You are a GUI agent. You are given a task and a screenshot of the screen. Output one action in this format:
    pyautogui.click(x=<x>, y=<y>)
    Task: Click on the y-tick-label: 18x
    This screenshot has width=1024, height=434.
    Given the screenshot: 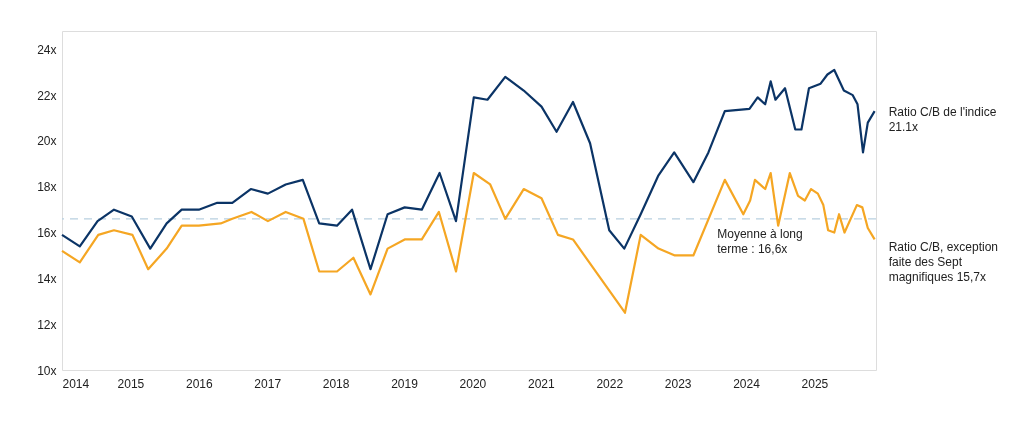 What is the action you would take?
    pyautogui.click(x=47, y=187)
    